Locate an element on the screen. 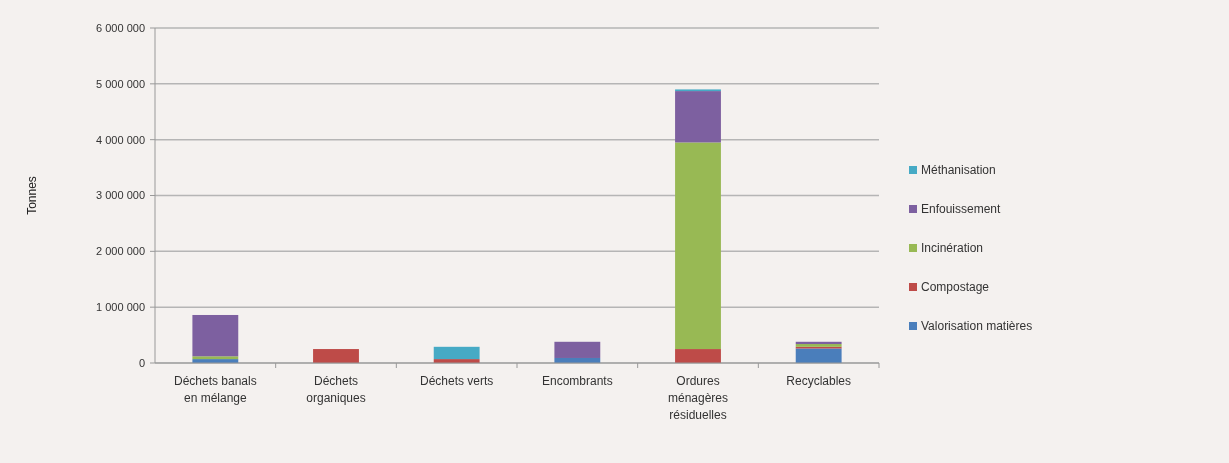  x-tick-label: Ordures ménagères résiduelles is located at coordinates (698, 398).